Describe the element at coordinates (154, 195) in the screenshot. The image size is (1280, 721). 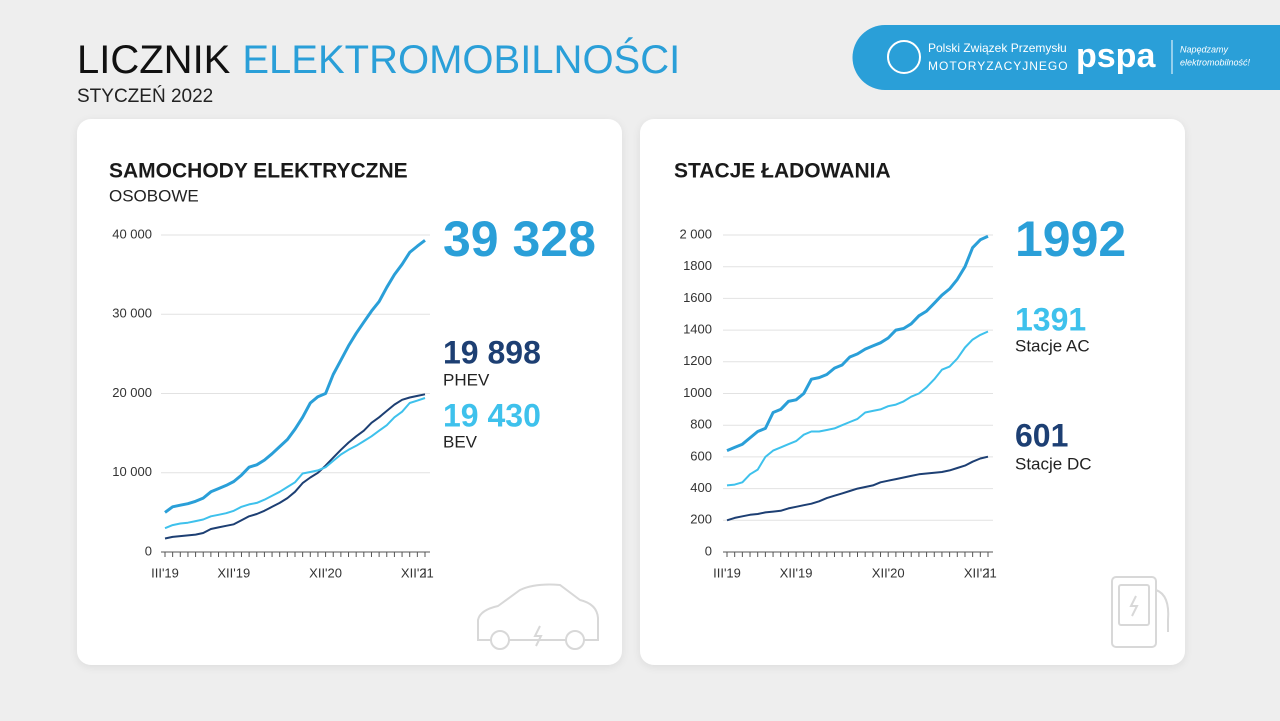
I see `chart-subtitle: OSOBOWE` at that location.